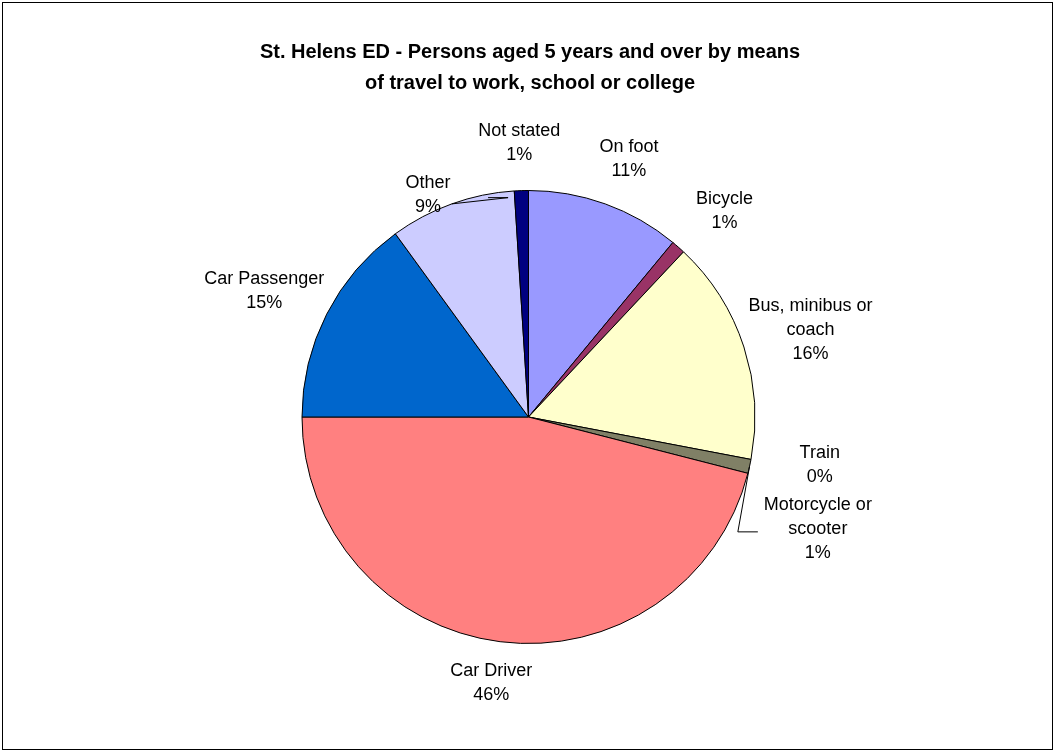 The image size is (1057, 754). I want to click on slice-label: Motorcycle or scooter, so click(817, 515).